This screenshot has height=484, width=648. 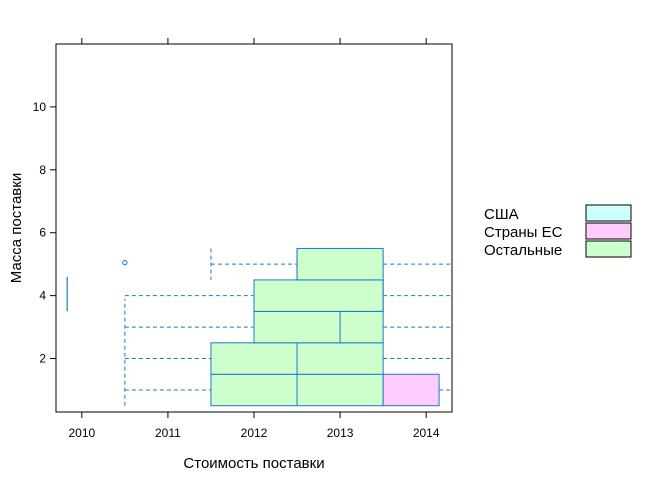 What do you see at coordinates (253, 463) in the screenshot?
I see `x-axis-label: Стоимость поставки` at bounding box center [253, 463].